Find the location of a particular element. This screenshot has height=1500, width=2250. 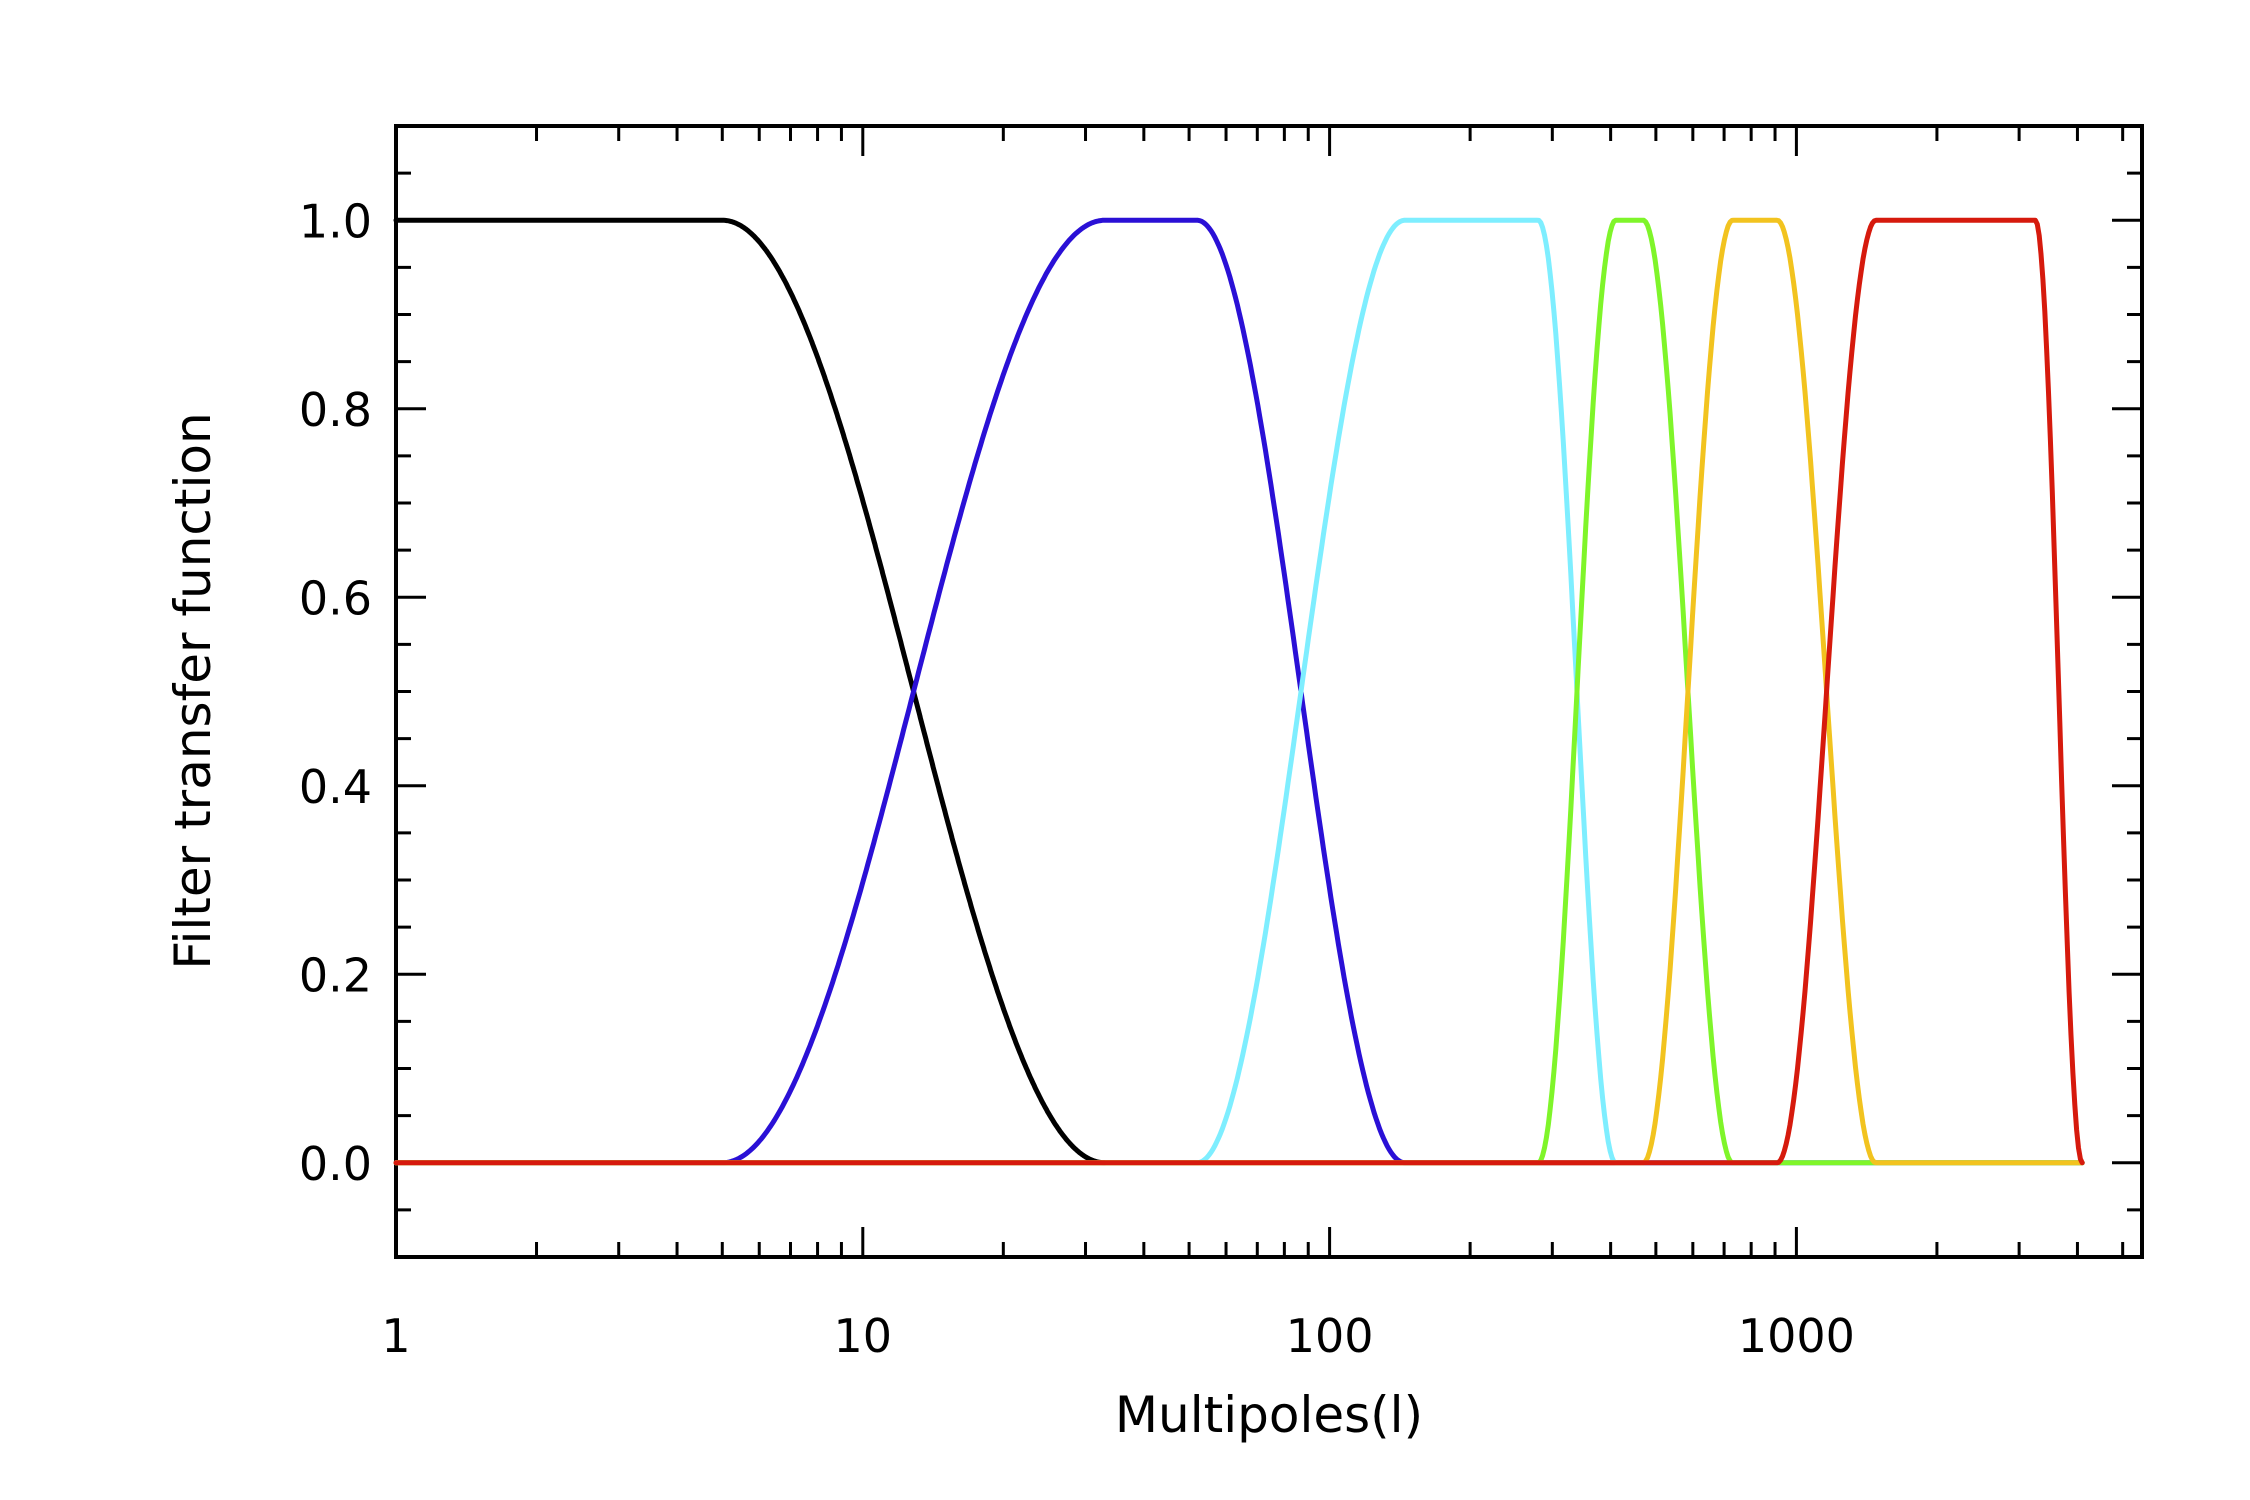

x-tick-label: 10 is located at coordinates (863, 1336).